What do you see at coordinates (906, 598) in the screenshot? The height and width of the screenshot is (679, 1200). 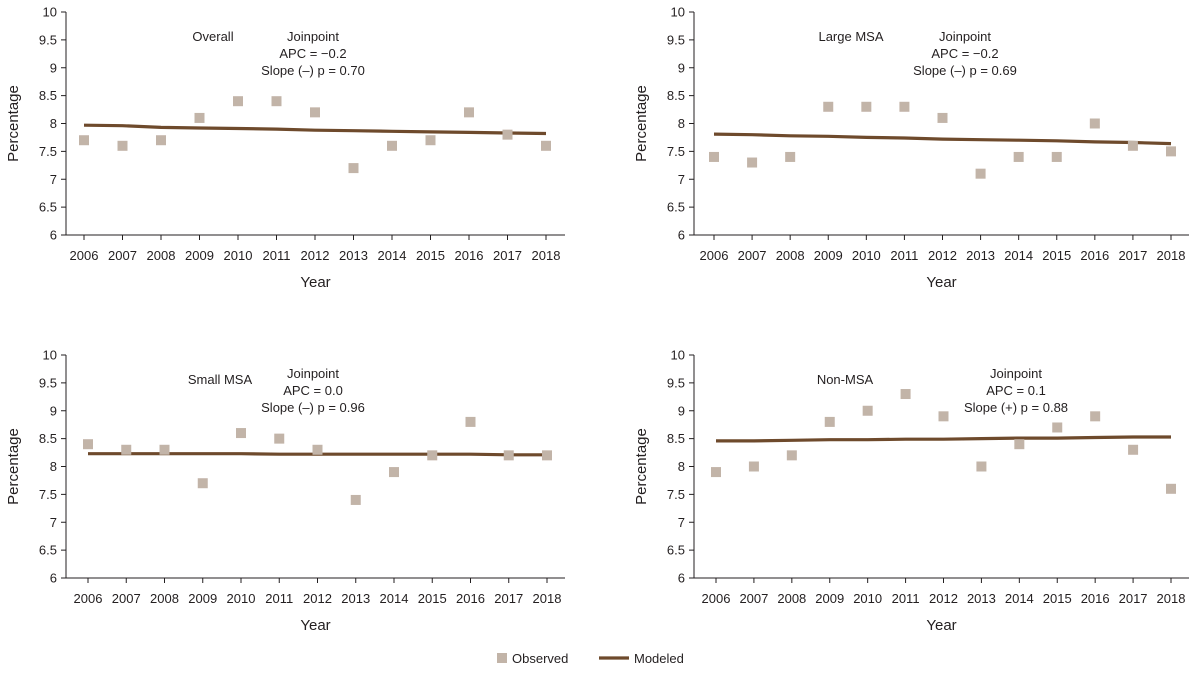 I see `x-tick-label: 2011` at bounding box center [906, 598].